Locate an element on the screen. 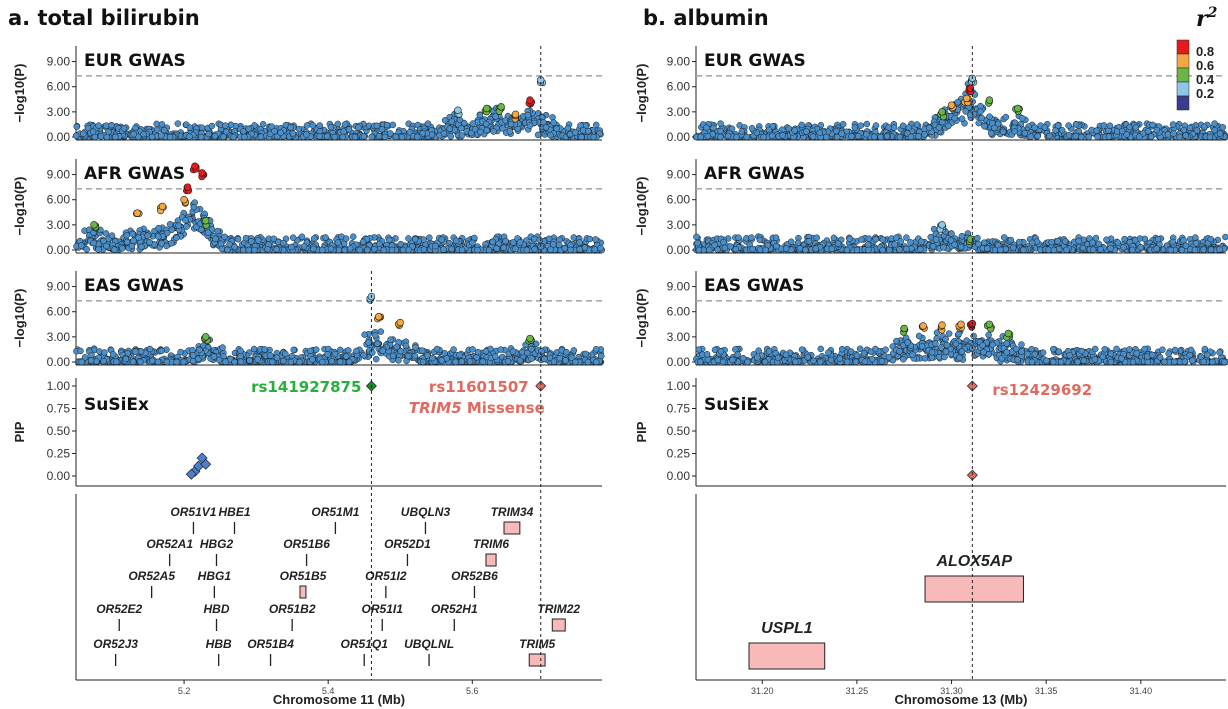  panel-a-track-2-ytick-label: 9.00 is located at coordinates (59, 287).